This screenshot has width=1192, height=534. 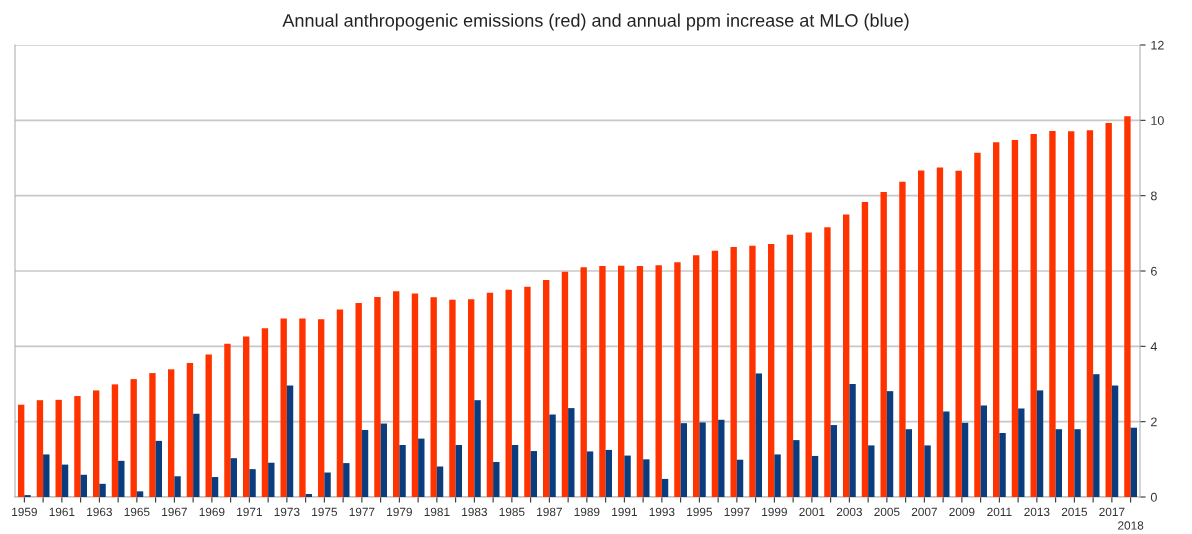 I want to click on x-tick-label: 1995, so click(x=700, y=512).